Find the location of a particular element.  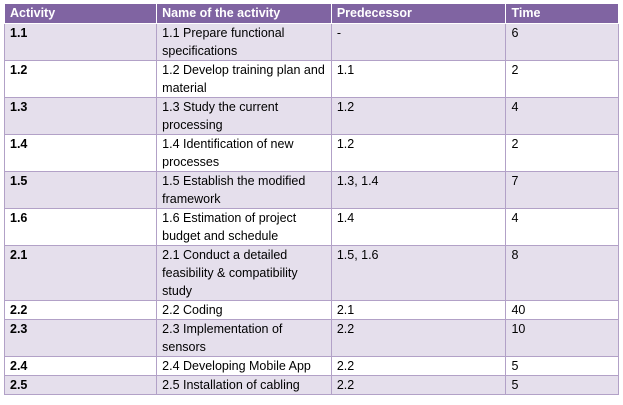

table-row: 2.3 2.3 Implementation of sensors 2.2 10 is located at coordinates (311, 338).